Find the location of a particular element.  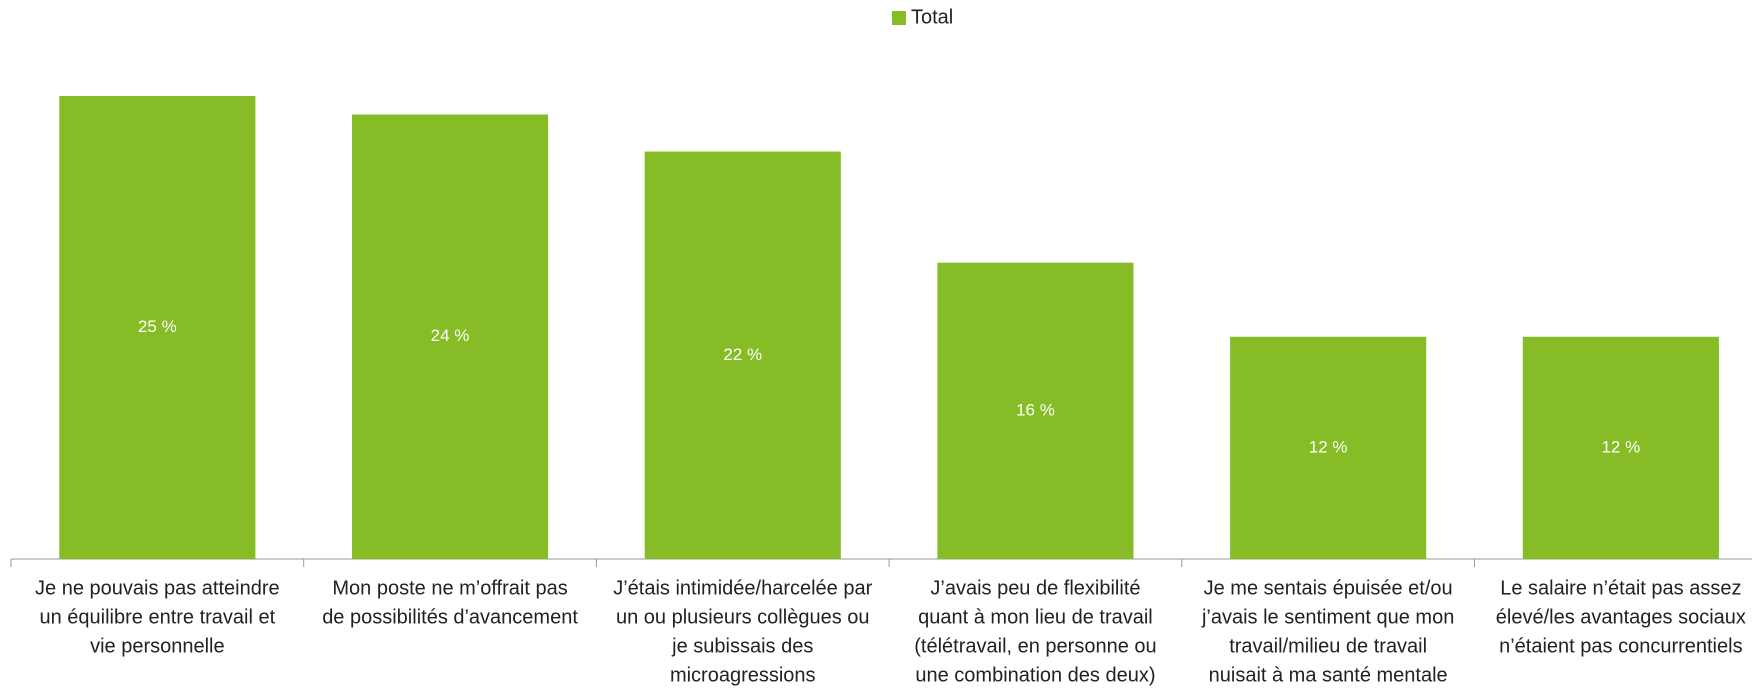

x-tick-label: Le salaire n’était pas assez is located at coordinates (1620, 588).